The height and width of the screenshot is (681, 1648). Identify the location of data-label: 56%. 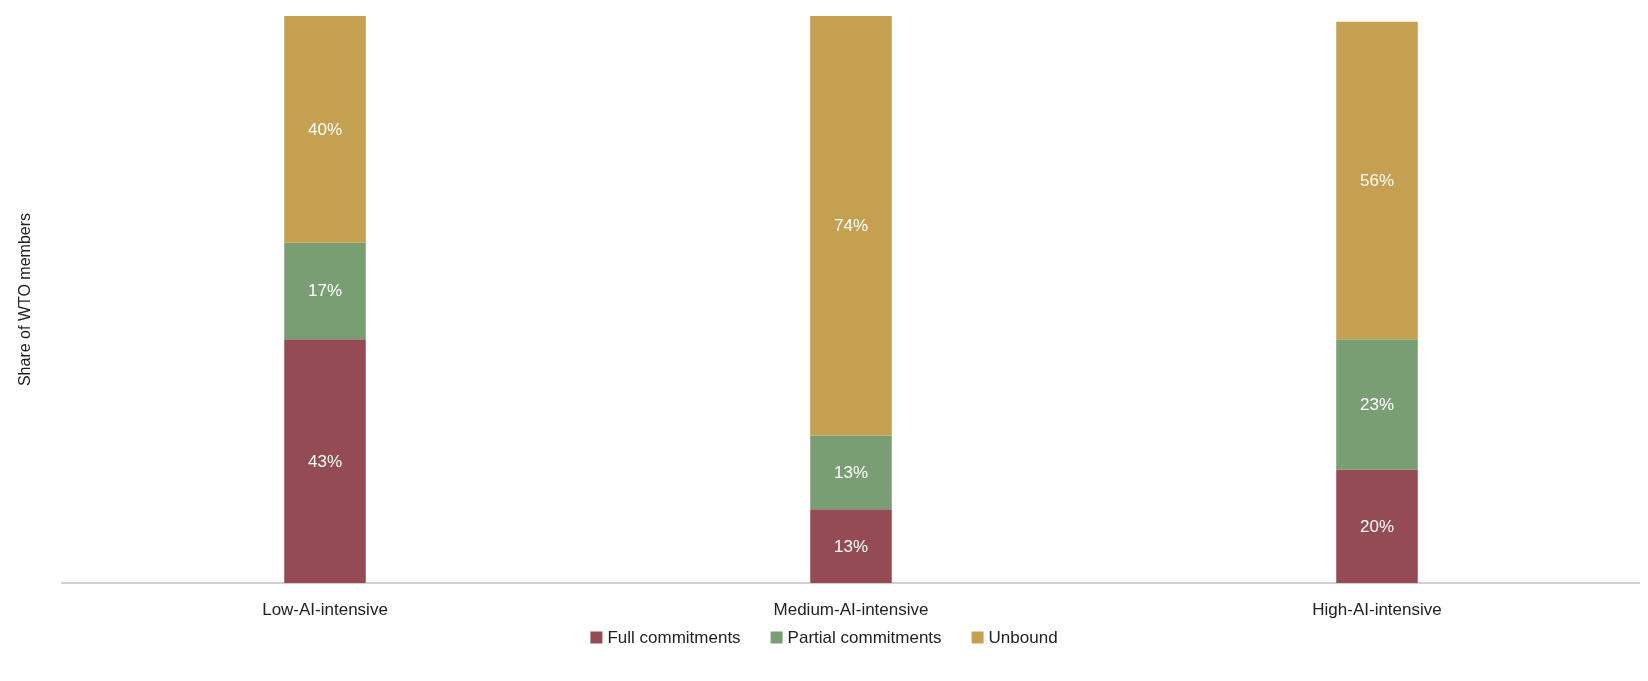
(1377, 180).